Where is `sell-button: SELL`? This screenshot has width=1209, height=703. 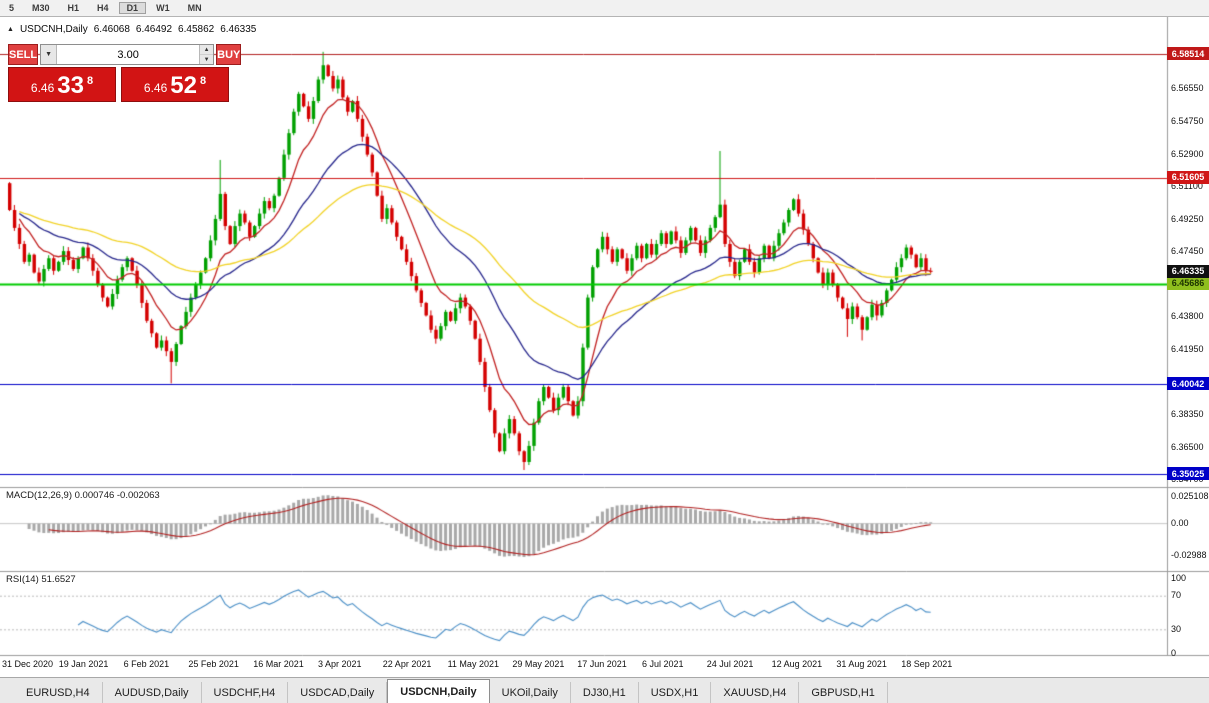 sell-button: SELL is located at coordinates (23, 54).